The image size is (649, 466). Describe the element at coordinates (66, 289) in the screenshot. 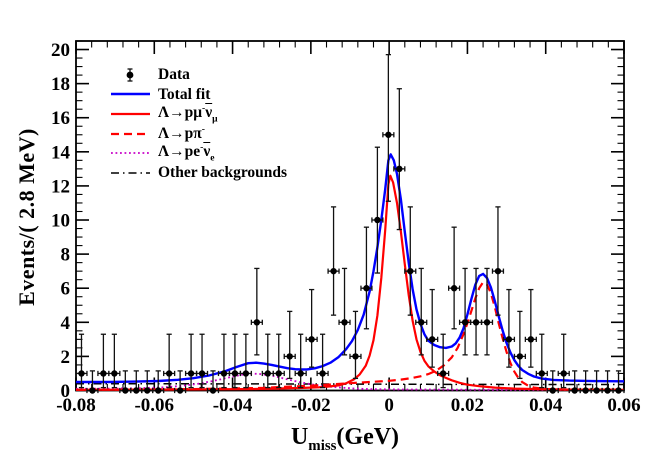

I see `y-tick-label: 6` at that location.